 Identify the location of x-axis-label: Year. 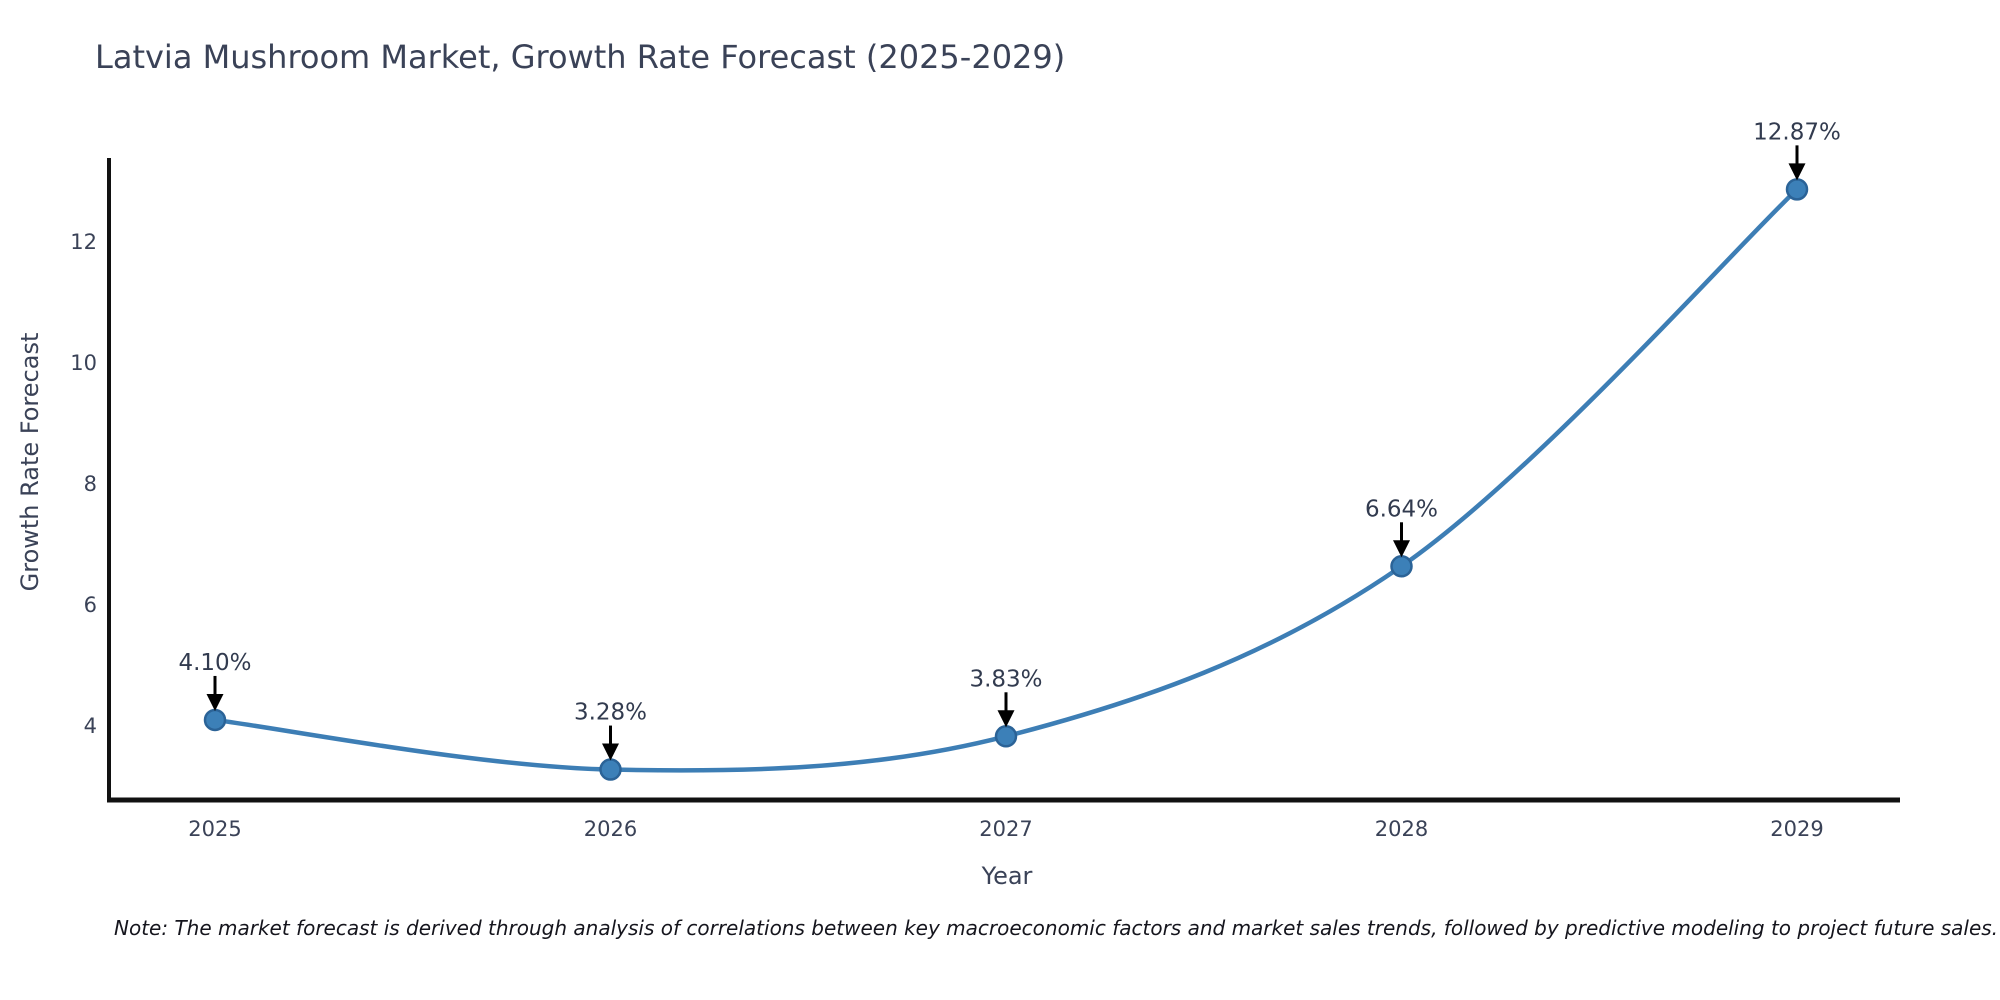
(1007, 876).